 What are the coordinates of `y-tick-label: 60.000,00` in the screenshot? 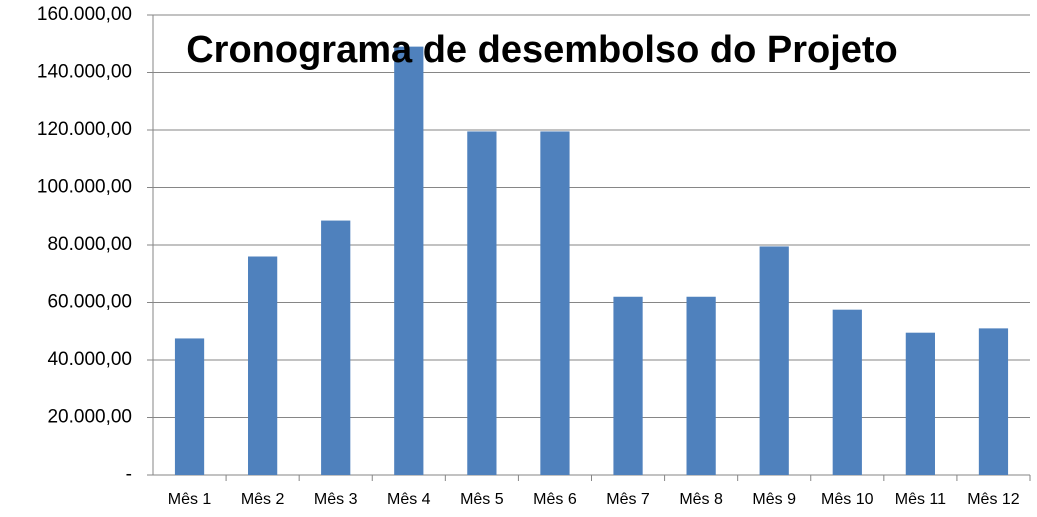 It's located at (89, 302).